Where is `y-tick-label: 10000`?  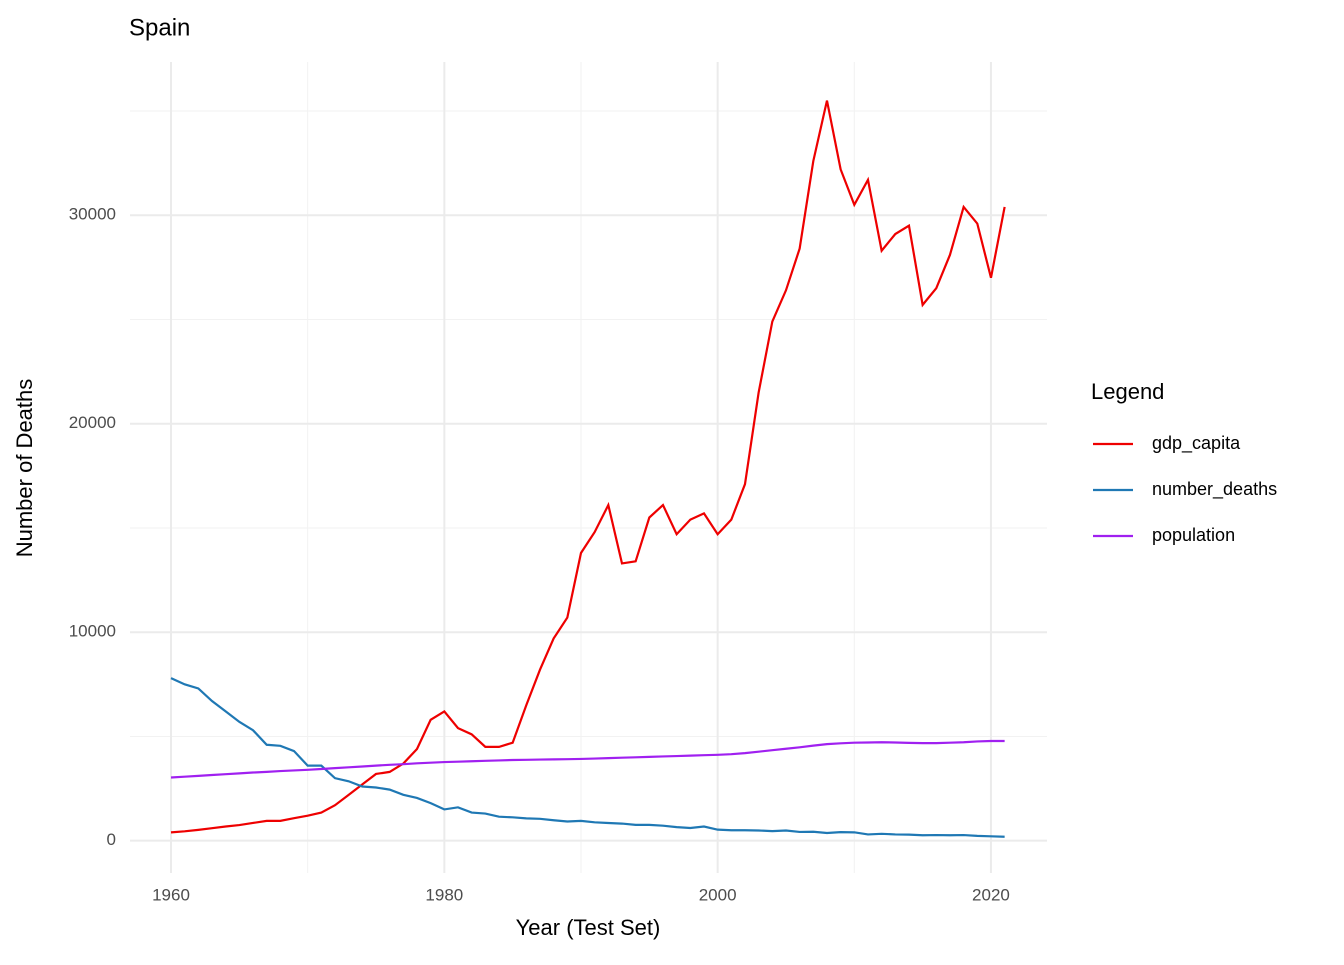
y-tick-label: 10000 is located at coordinates (92, 631).